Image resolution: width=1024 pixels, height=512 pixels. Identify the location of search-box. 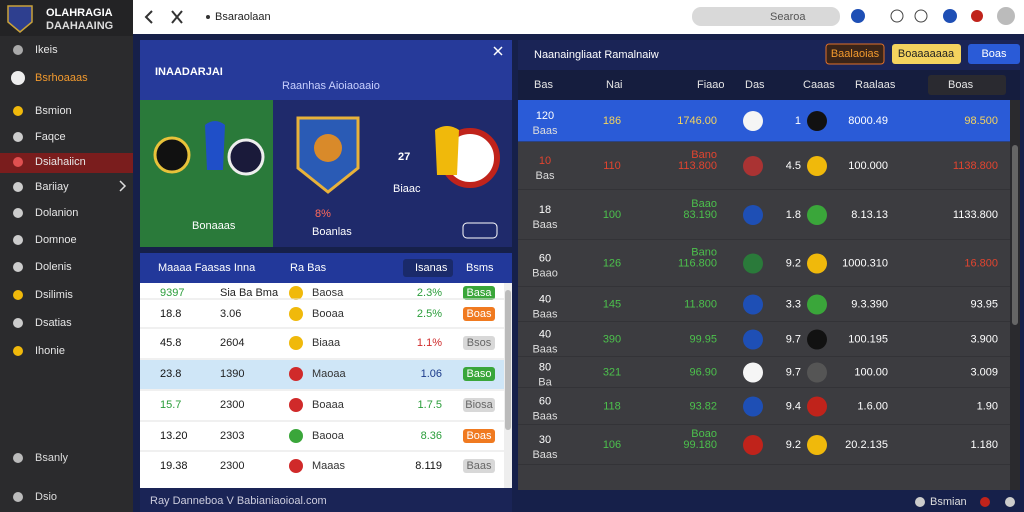
(766, 16).